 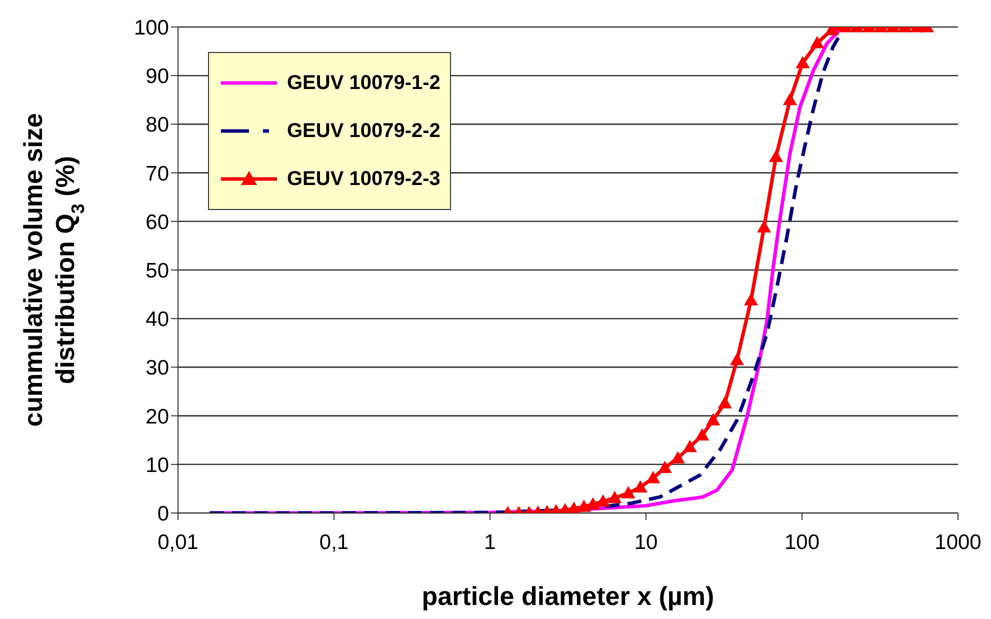 I want to click on y-tick-label: 100, so click(x=151, y=28).